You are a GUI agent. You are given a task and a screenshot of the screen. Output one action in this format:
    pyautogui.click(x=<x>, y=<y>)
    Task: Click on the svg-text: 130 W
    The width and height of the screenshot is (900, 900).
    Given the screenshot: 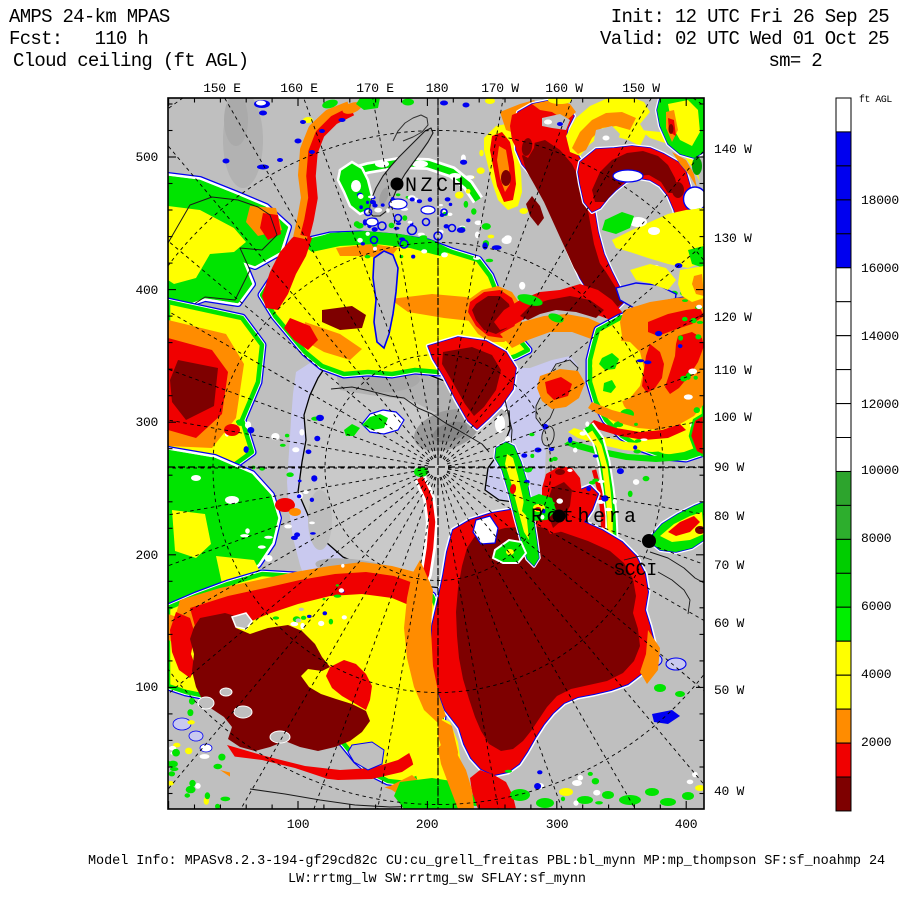 What is the action you would take?
    pyautogui.click(x=733, y=238)
    